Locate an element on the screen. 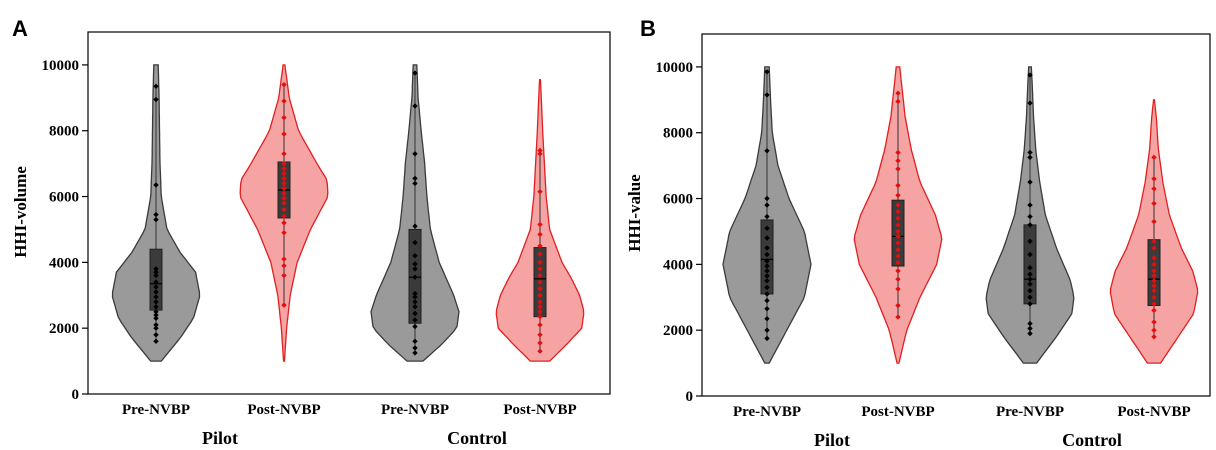  panel-b-y-ticks: 0 2000 4000 6000 8000 10000 is located at coordinates (679, 232).